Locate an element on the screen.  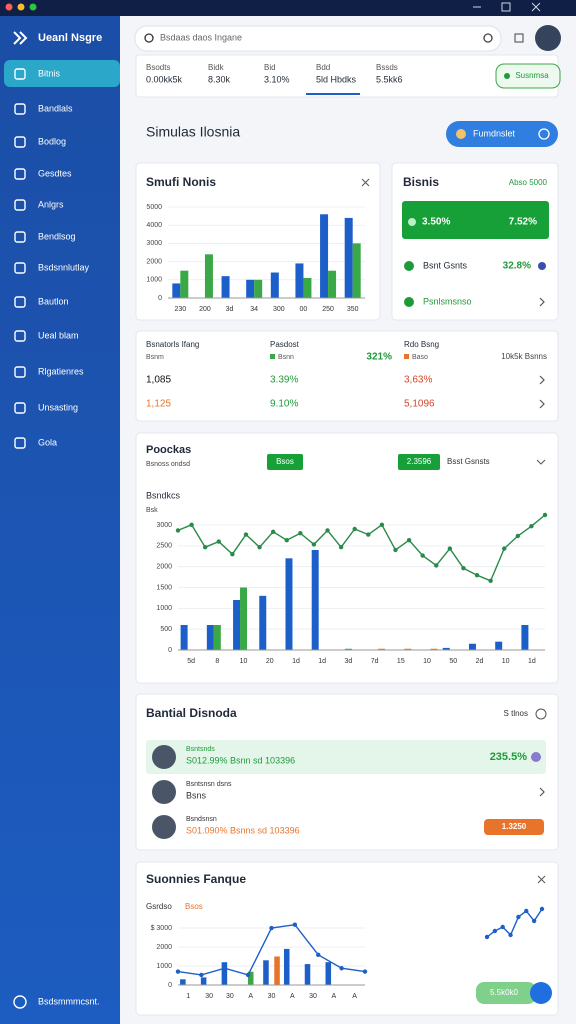
button-label: Fumdnslet is located at coordinates (494, 133).